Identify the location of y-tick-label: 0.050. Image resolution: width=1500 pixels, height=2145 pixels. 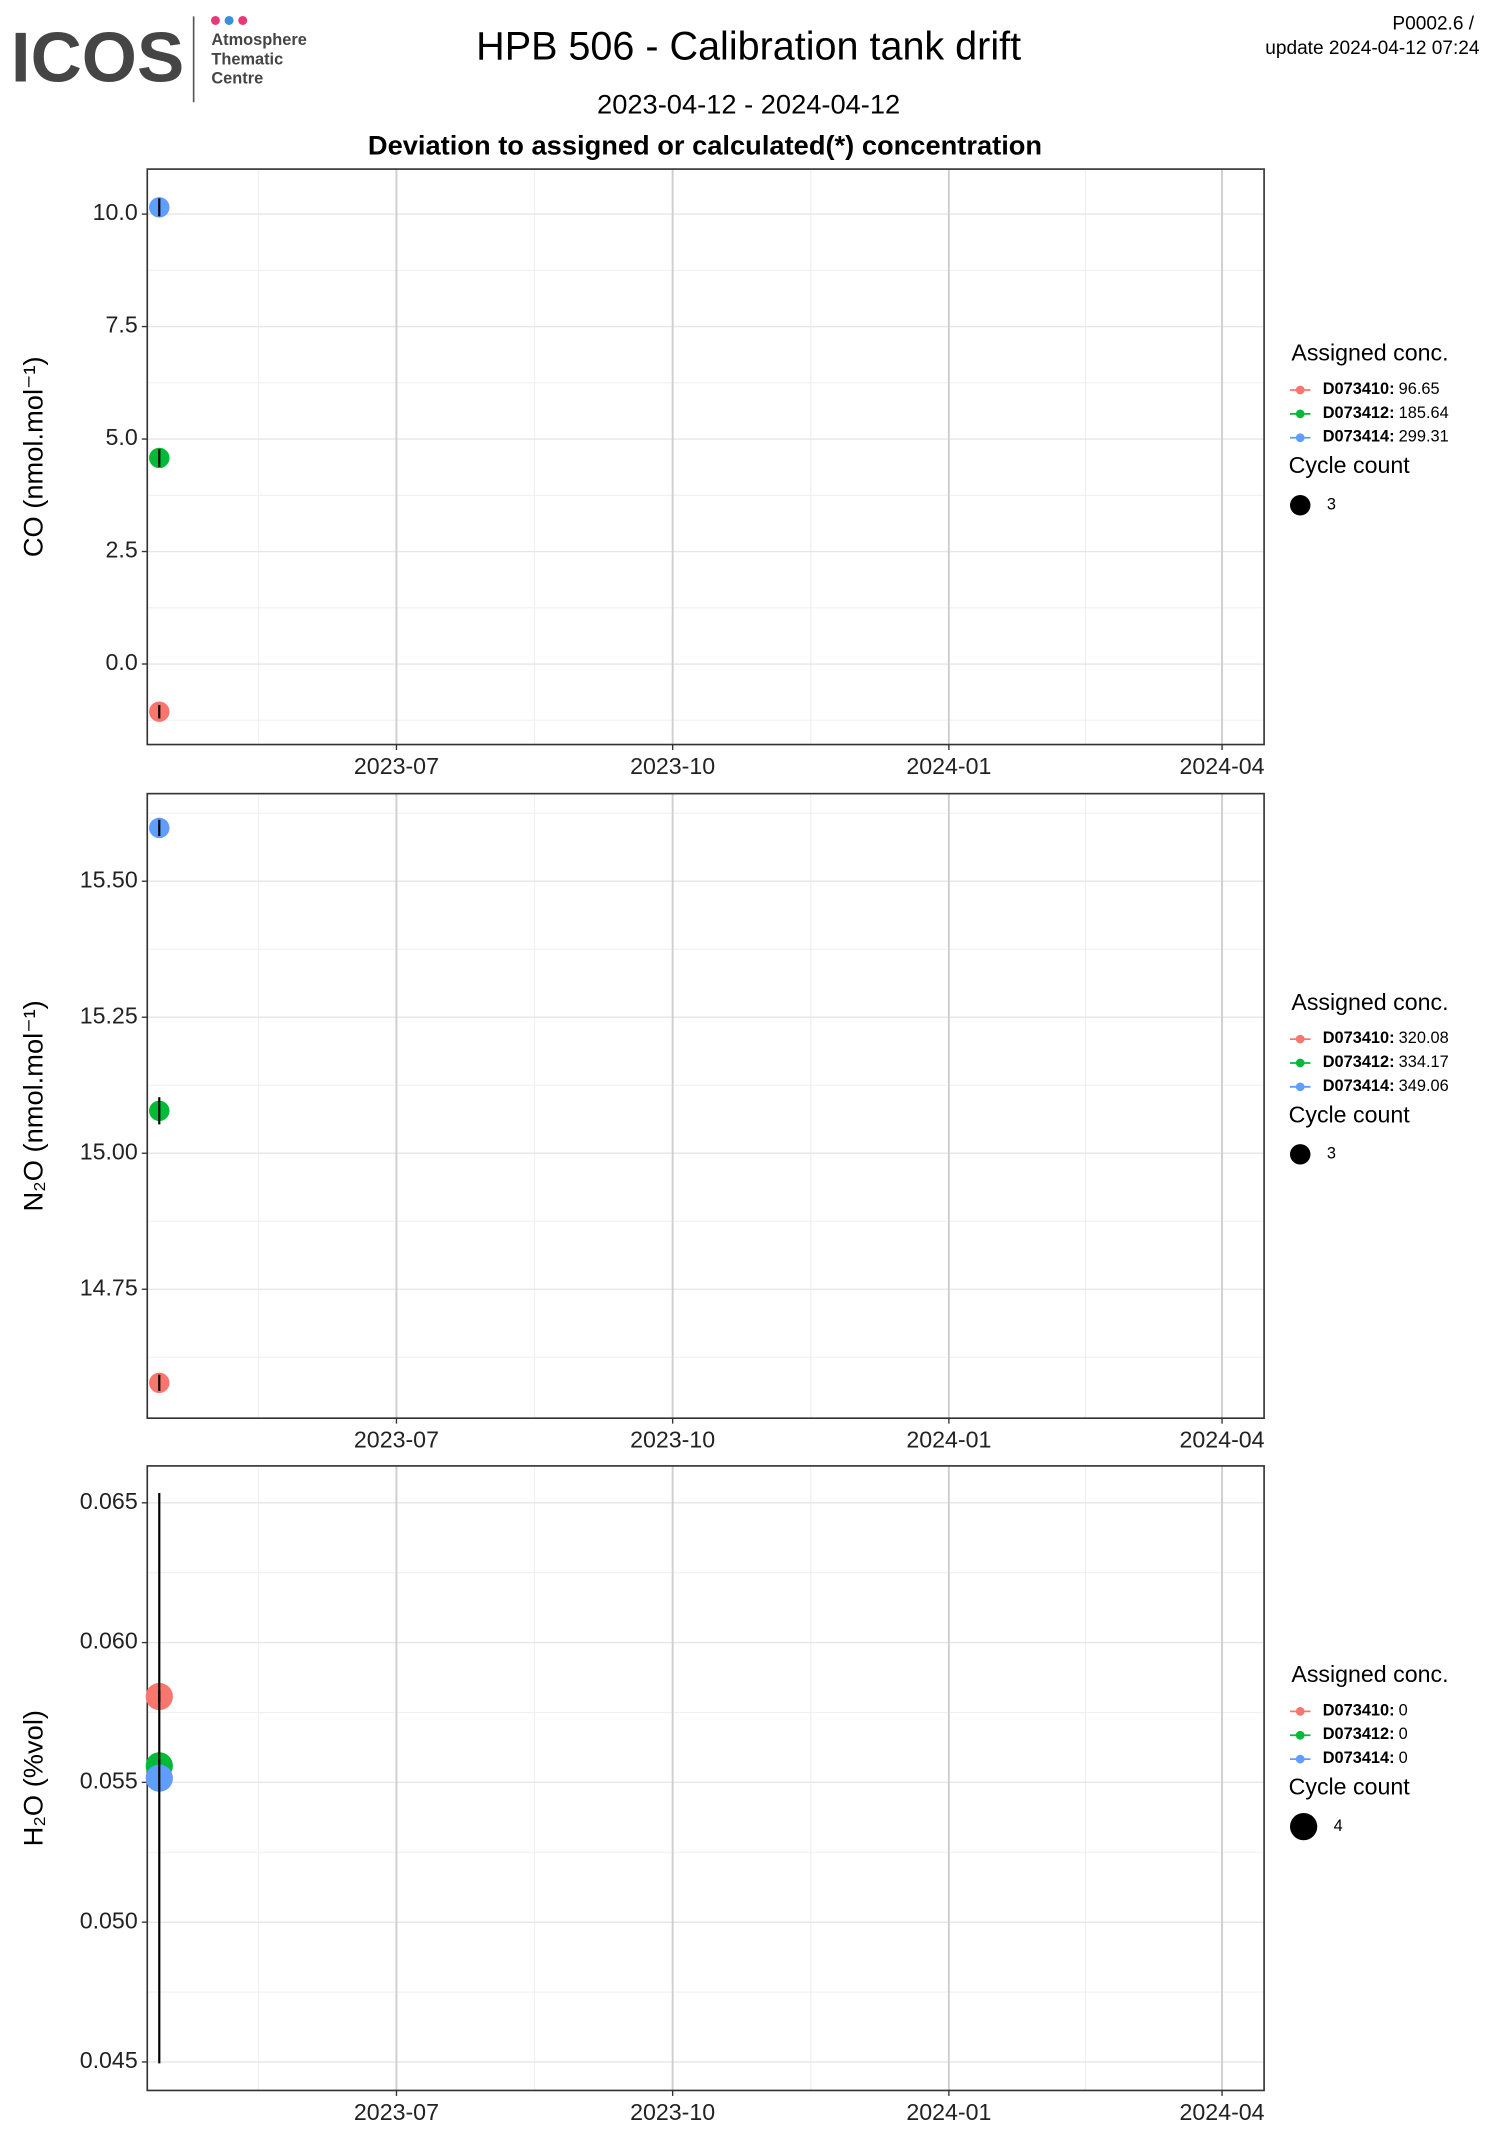
(109, 1920).